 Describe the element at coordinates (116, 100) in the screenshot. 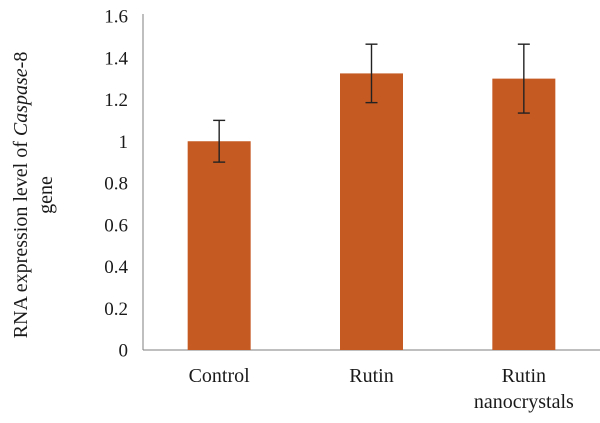

I see `y-tick-label: 1.2` at that location.